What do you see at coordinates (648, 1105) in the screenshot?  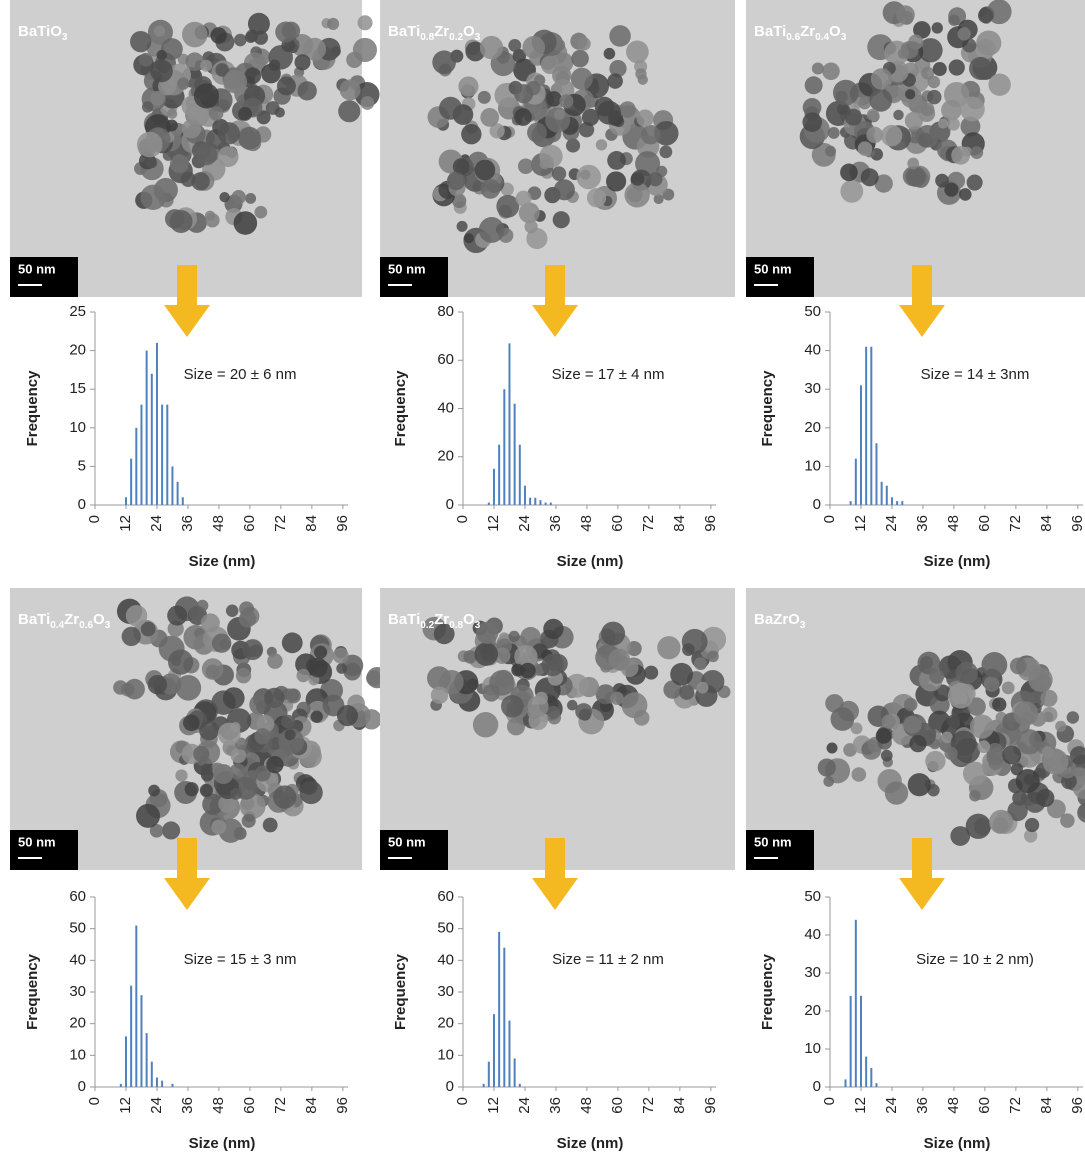 I see `x-tick-label: 72` at bounding box center [648, 1105].